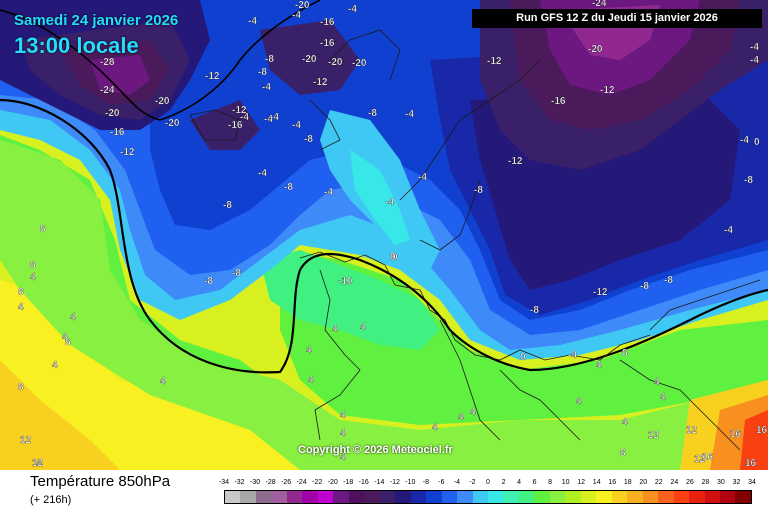 The image size is (768, 512). I want to click on lead-time: (+ 216h), so click(51, 500).